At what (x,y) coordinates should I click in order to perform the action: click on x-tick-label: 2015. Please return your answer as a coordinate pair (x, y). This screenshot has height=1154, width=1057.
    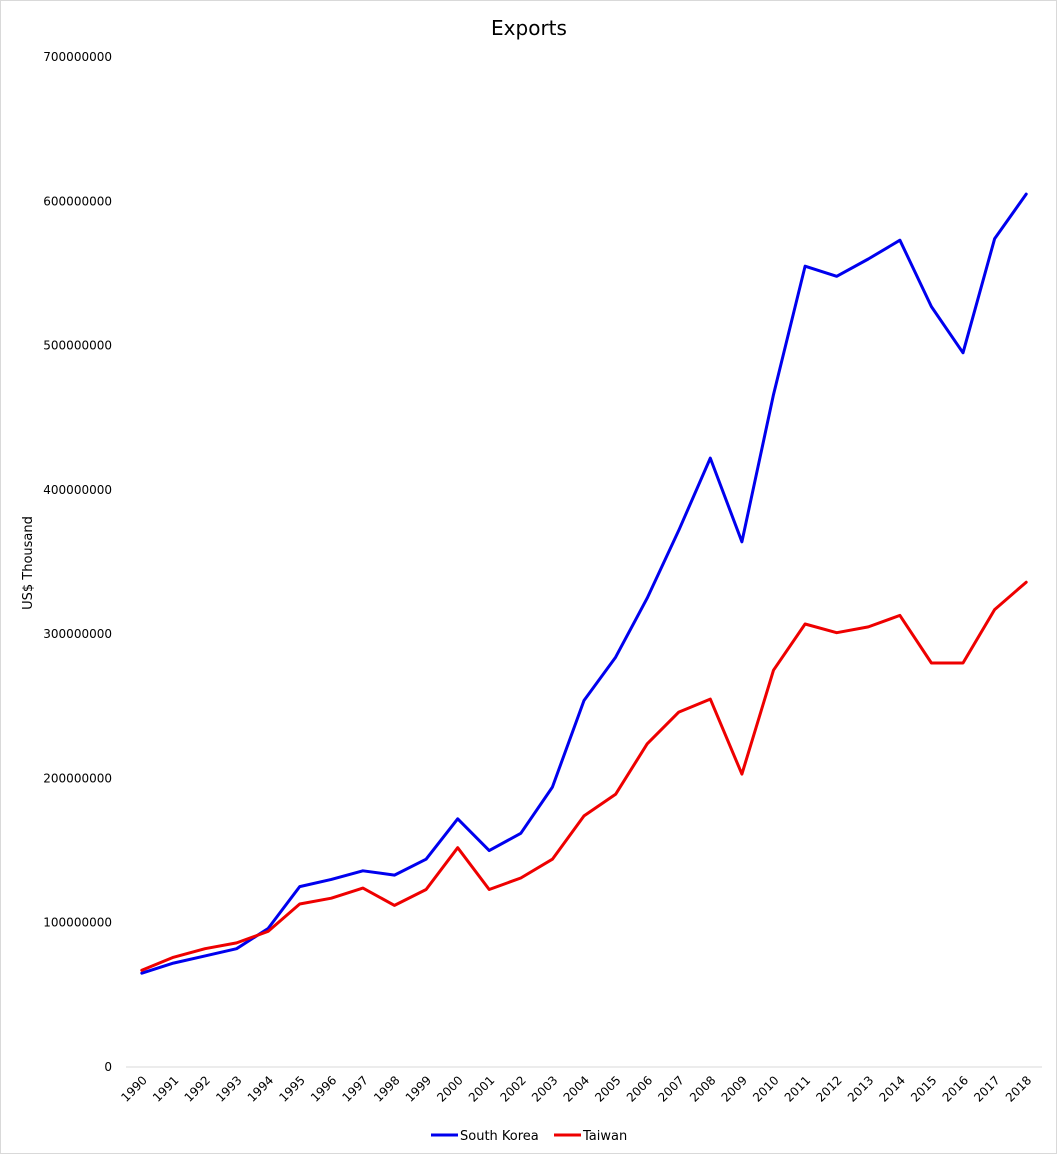
    Looking at the image, I should click on (923, 1088).